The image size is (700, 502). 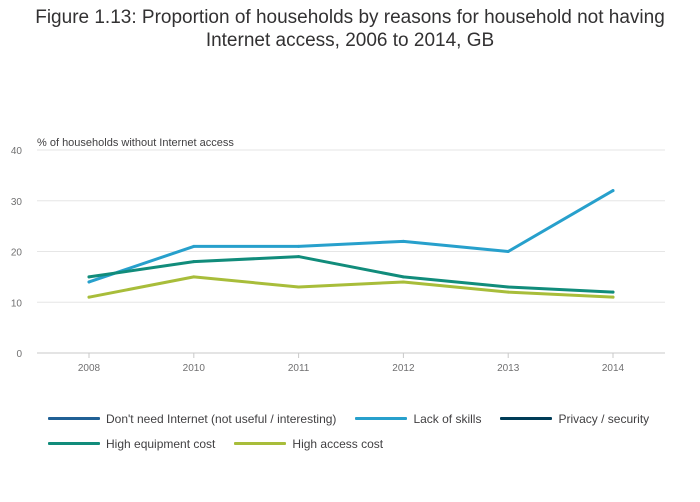 I want to click on legend-item-lack-of-skills: Lack of skills, so click(x=418, y=419).